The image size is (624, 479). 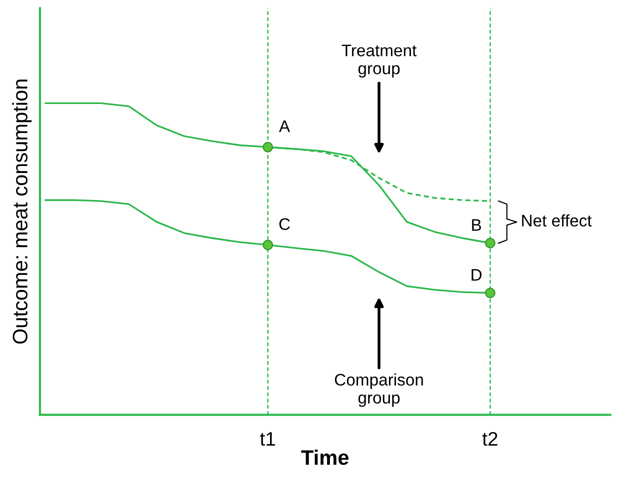 I want to click on annotation: A, so click(x=284, y=126).